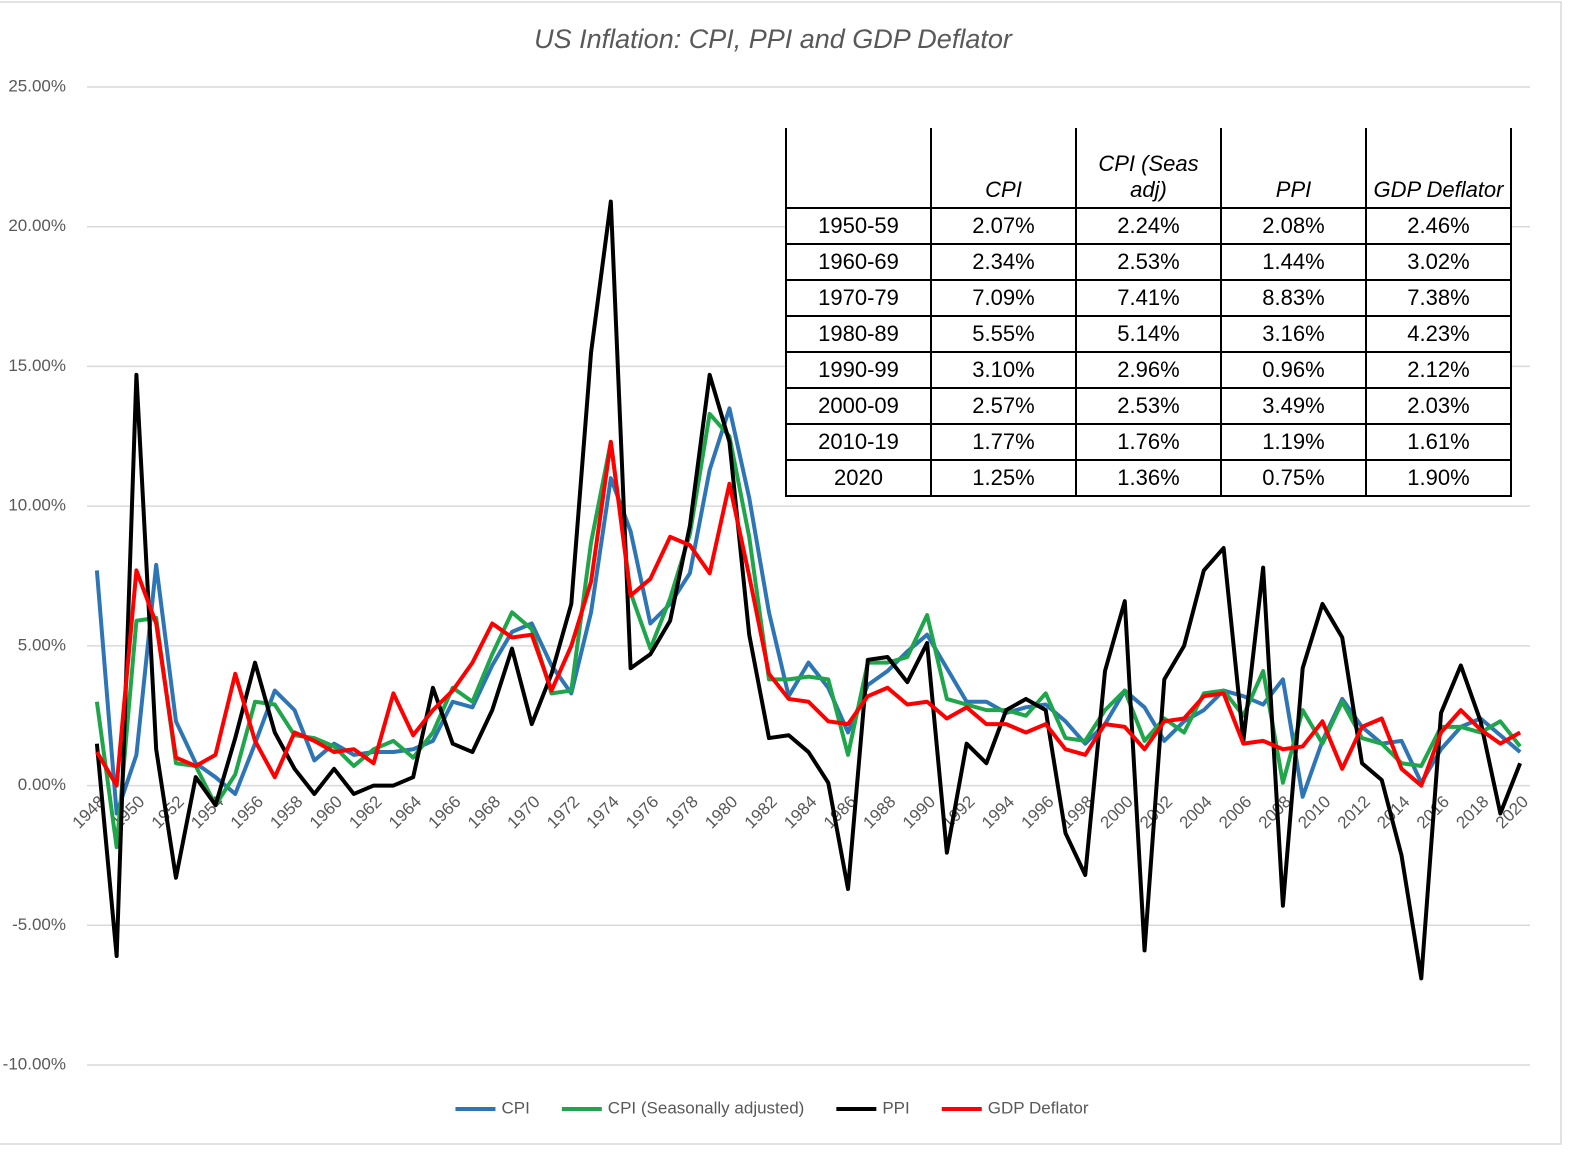 This screenshot has width=1574, height=1158. Describe the element at coordinates (1293, 298) in the screenshot. I see `table-cell: 8.83%` at that location.